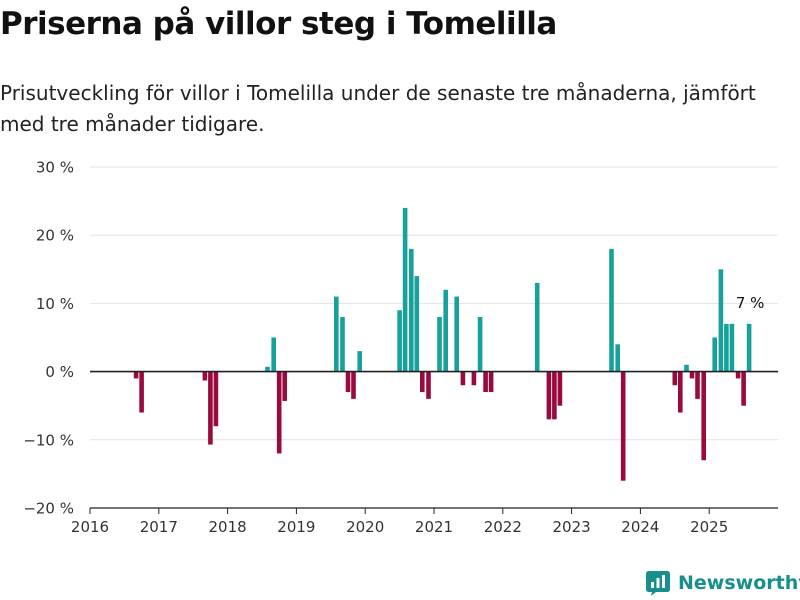 The width and height of the screenshot is (800, 600). Describe the element at coordinates (503, 527) in the screenshot. I see `x-tick-label: 2022` at that location.